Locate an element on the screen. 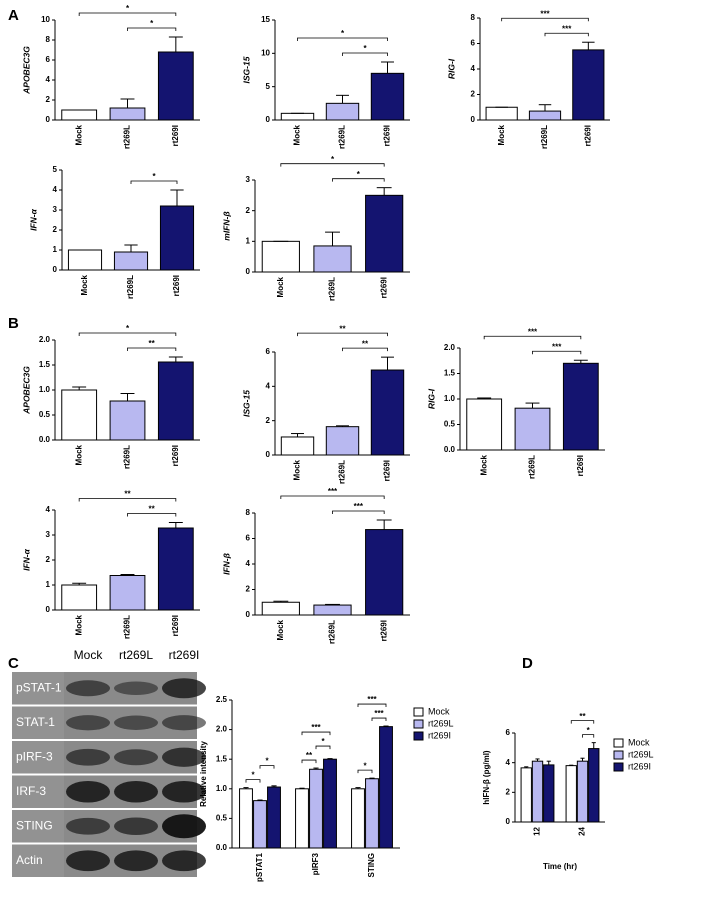 The image size is (706, 902). y-tick-label: 6 is located at coordinates (268, 351).